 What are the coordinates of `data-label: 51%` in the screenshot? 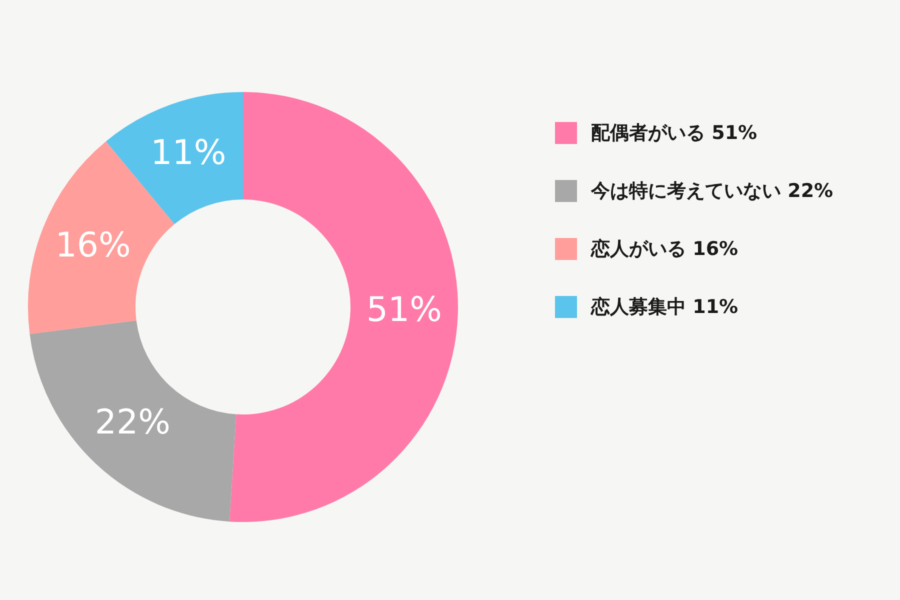 It's located at (404, 310).